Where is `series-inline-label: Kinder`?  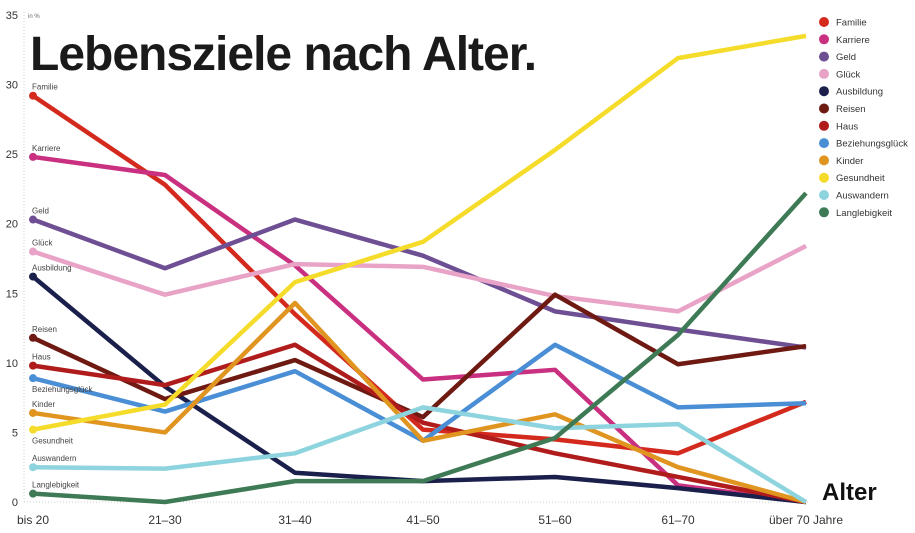
series-inline-label: Kinder is located at coordinates (43, 404).